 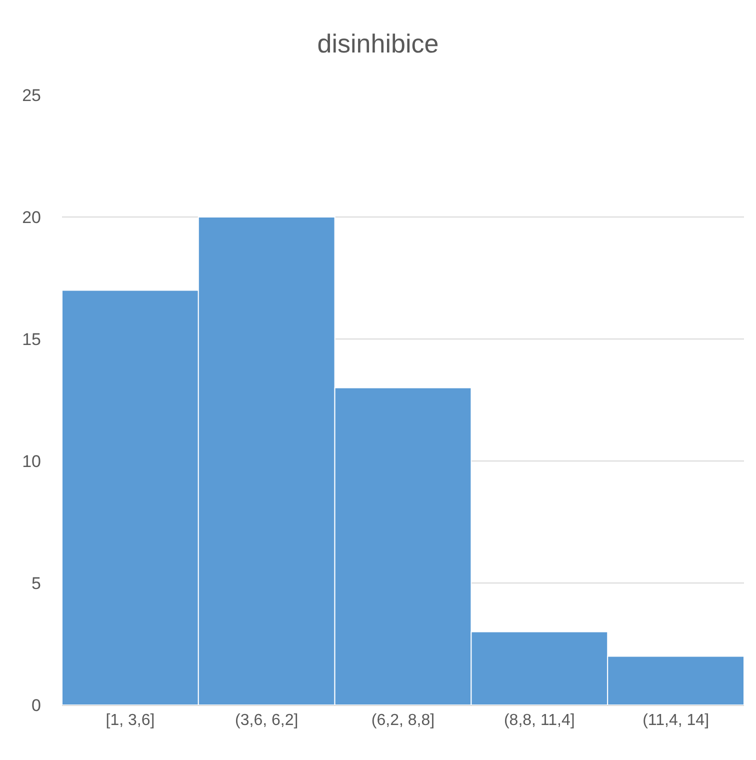 I want to click on chart-title: disinhibice, so click(x=378, y=43).